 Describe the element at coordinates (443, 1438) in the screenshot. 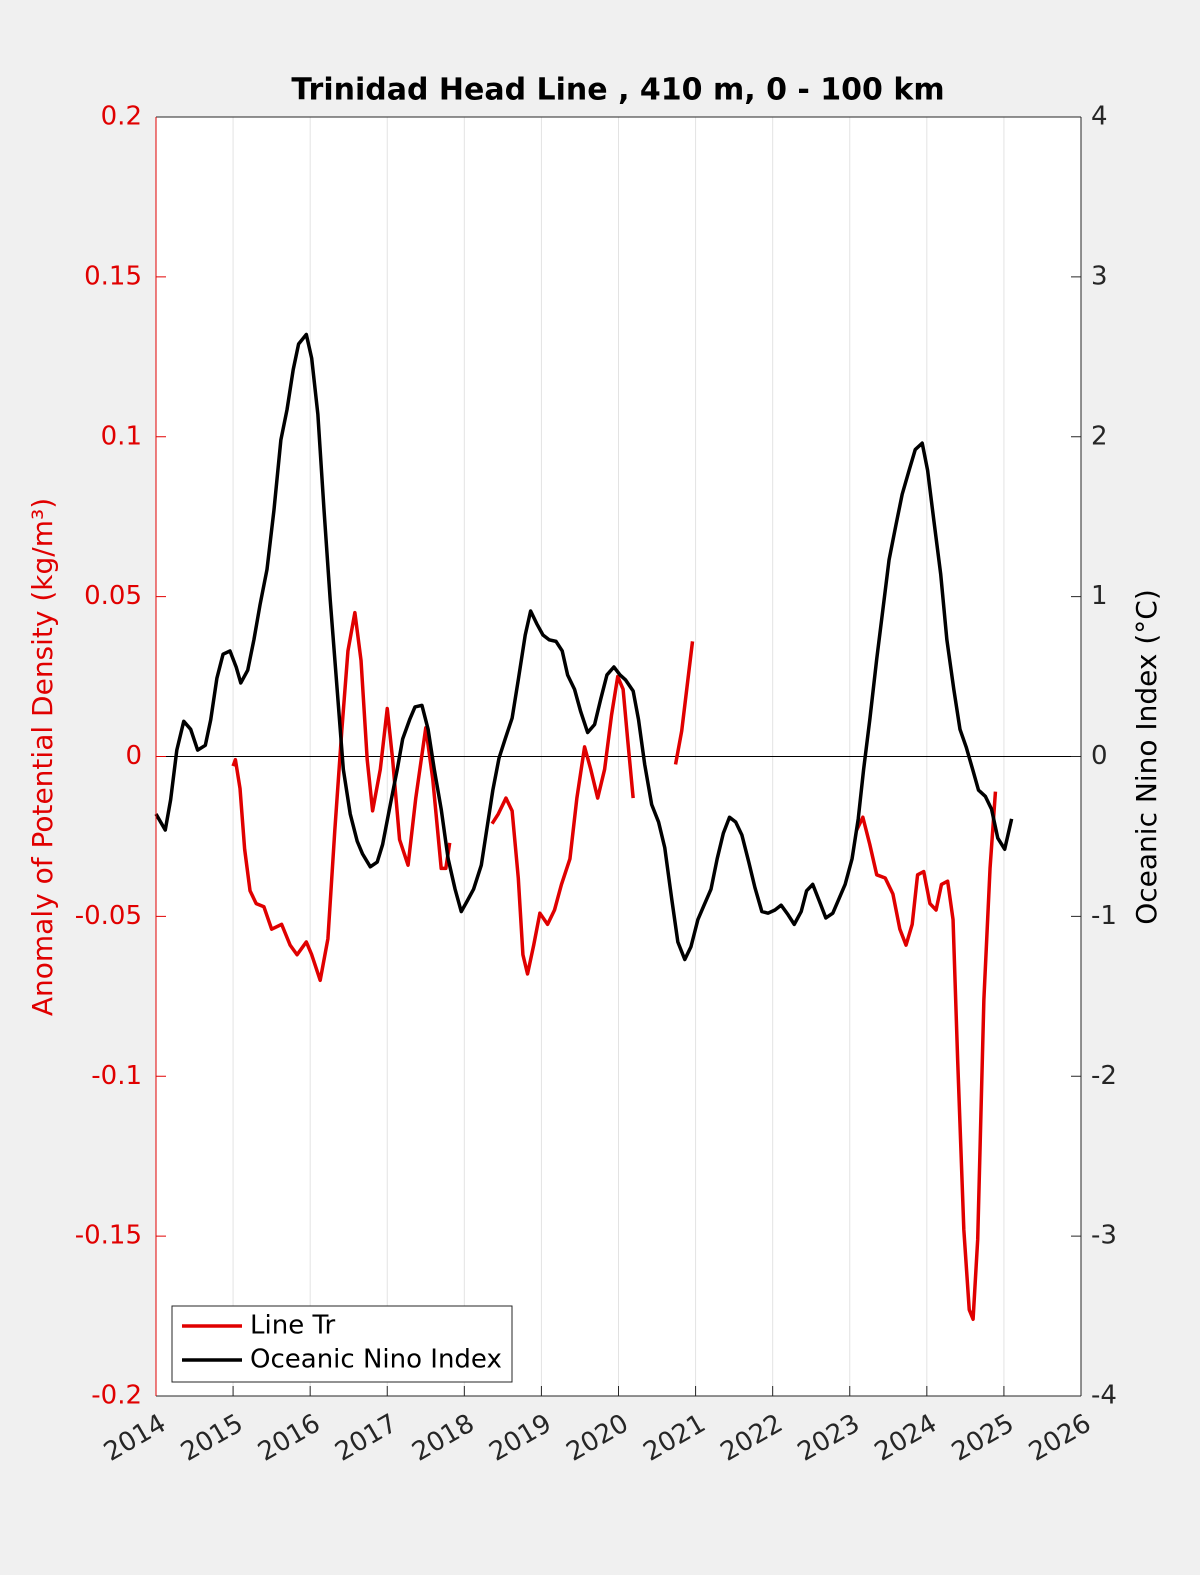

I see `x-tick-label: 2018` at that location.